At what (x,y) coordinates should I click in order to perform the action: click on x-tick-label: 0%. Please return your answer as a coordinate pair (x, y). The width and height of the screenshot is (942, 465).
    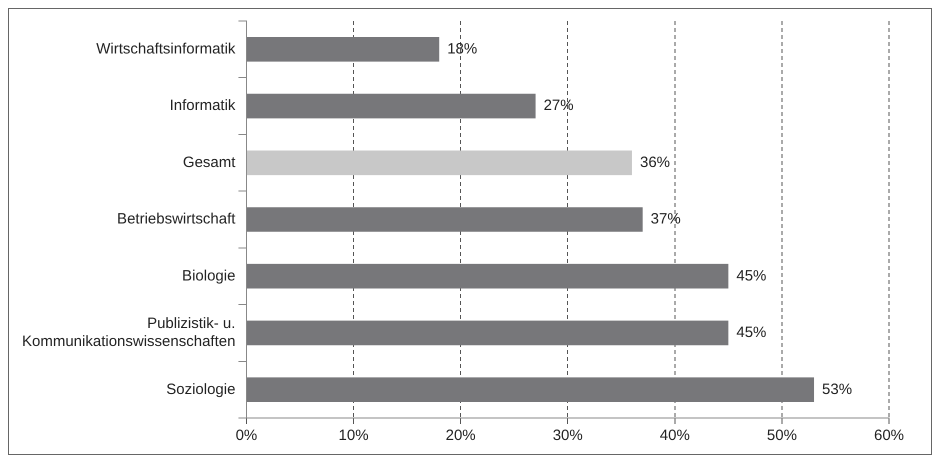
    Looking at the image, I should click on (247, 435).